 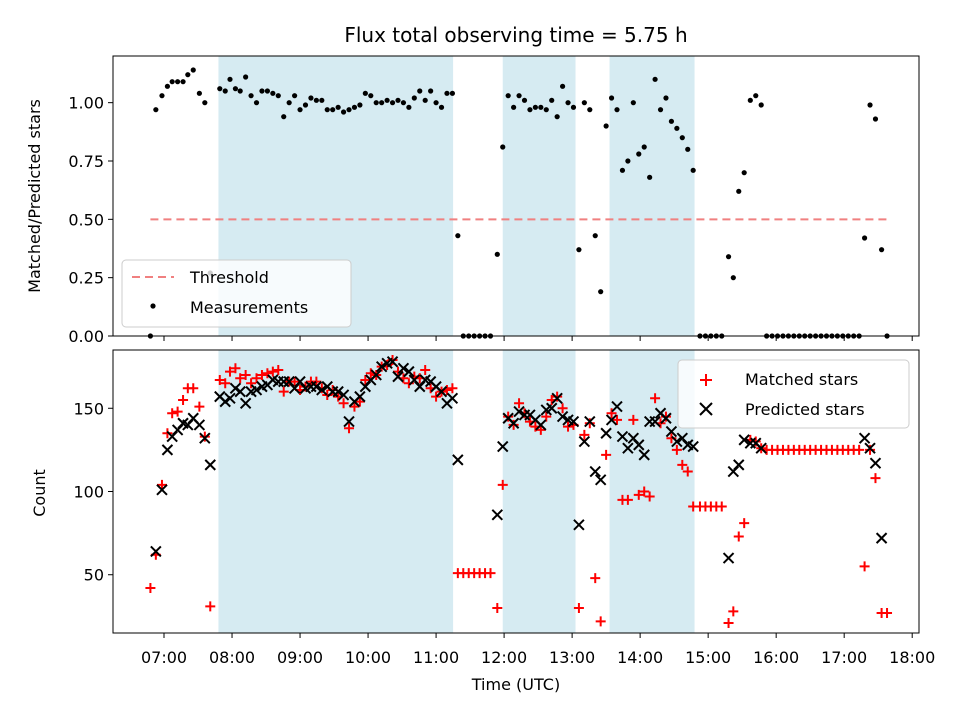 What do you see at coordinates (572, 657) in the screenshot?
I see `xtick-label: 13:00` at bounding box center [572, 657].